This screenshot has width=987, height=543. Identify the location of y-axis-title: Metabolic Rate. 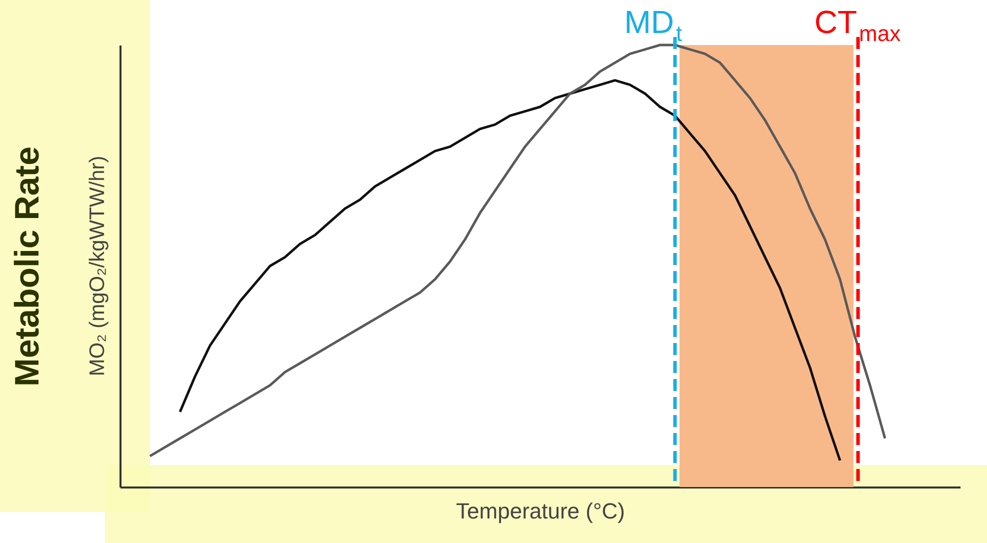
(27, 266).